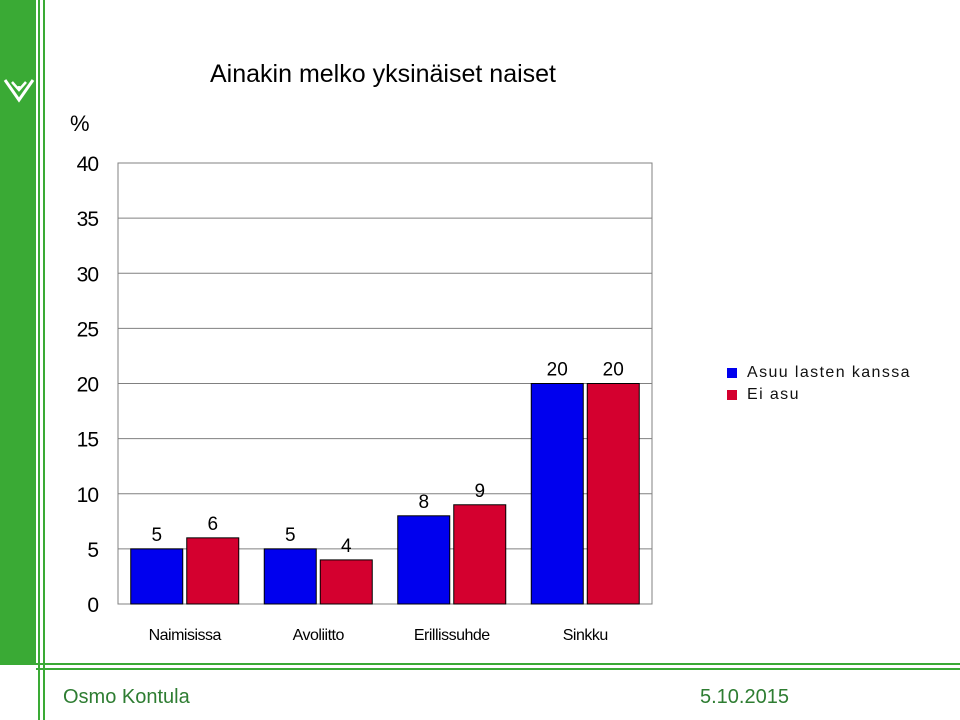  Describe the element at coordinates (346, 546) in the screenshot. I see `data-label: 4` at that location.